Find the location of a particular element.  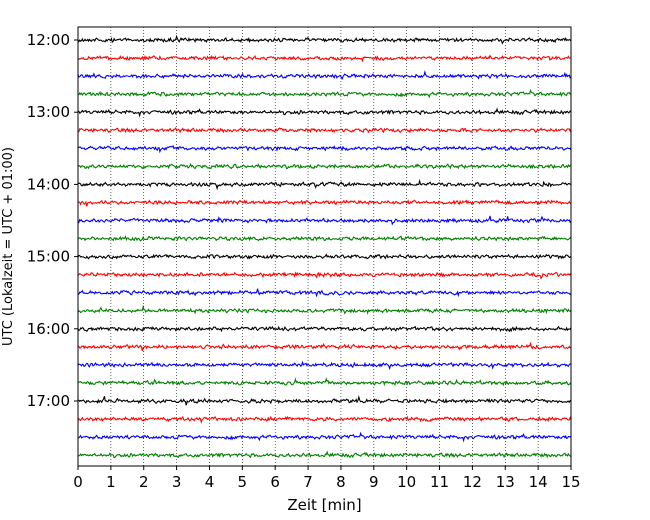

x-tick-label: 9 is located at coordinates (374, 482).